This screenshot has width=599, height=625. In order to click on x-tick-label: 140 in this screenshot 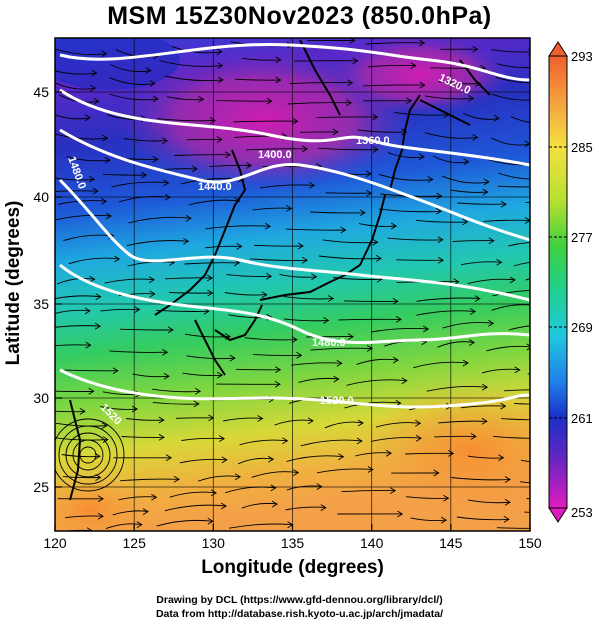, I will do `click(372, 543)`.